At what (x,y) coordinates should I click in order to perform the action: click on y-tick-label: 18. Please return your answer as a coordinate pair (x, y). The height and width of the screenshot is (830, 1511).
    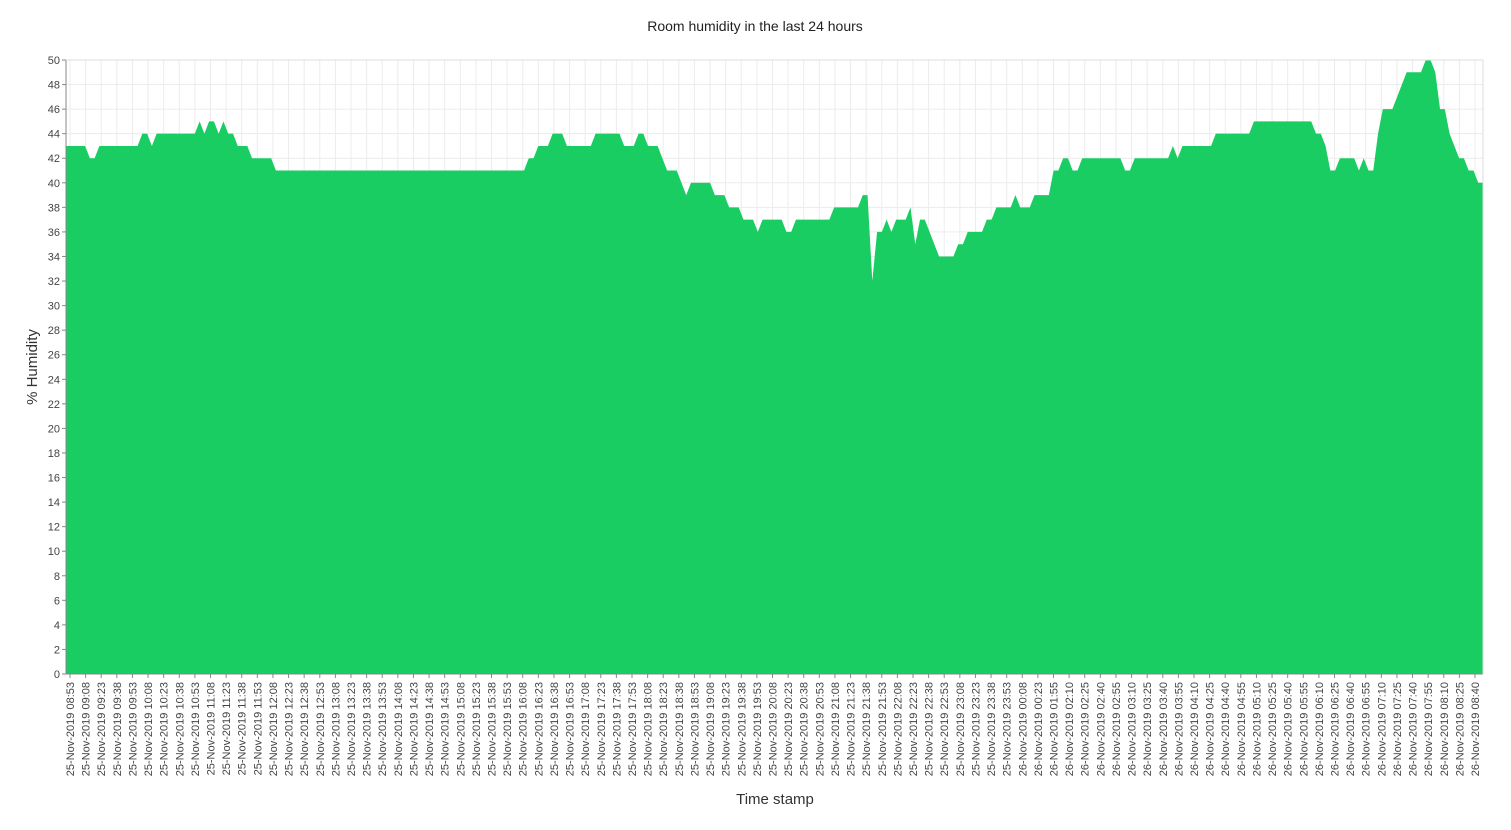
    Looking at the image, I should click on (54, 454).